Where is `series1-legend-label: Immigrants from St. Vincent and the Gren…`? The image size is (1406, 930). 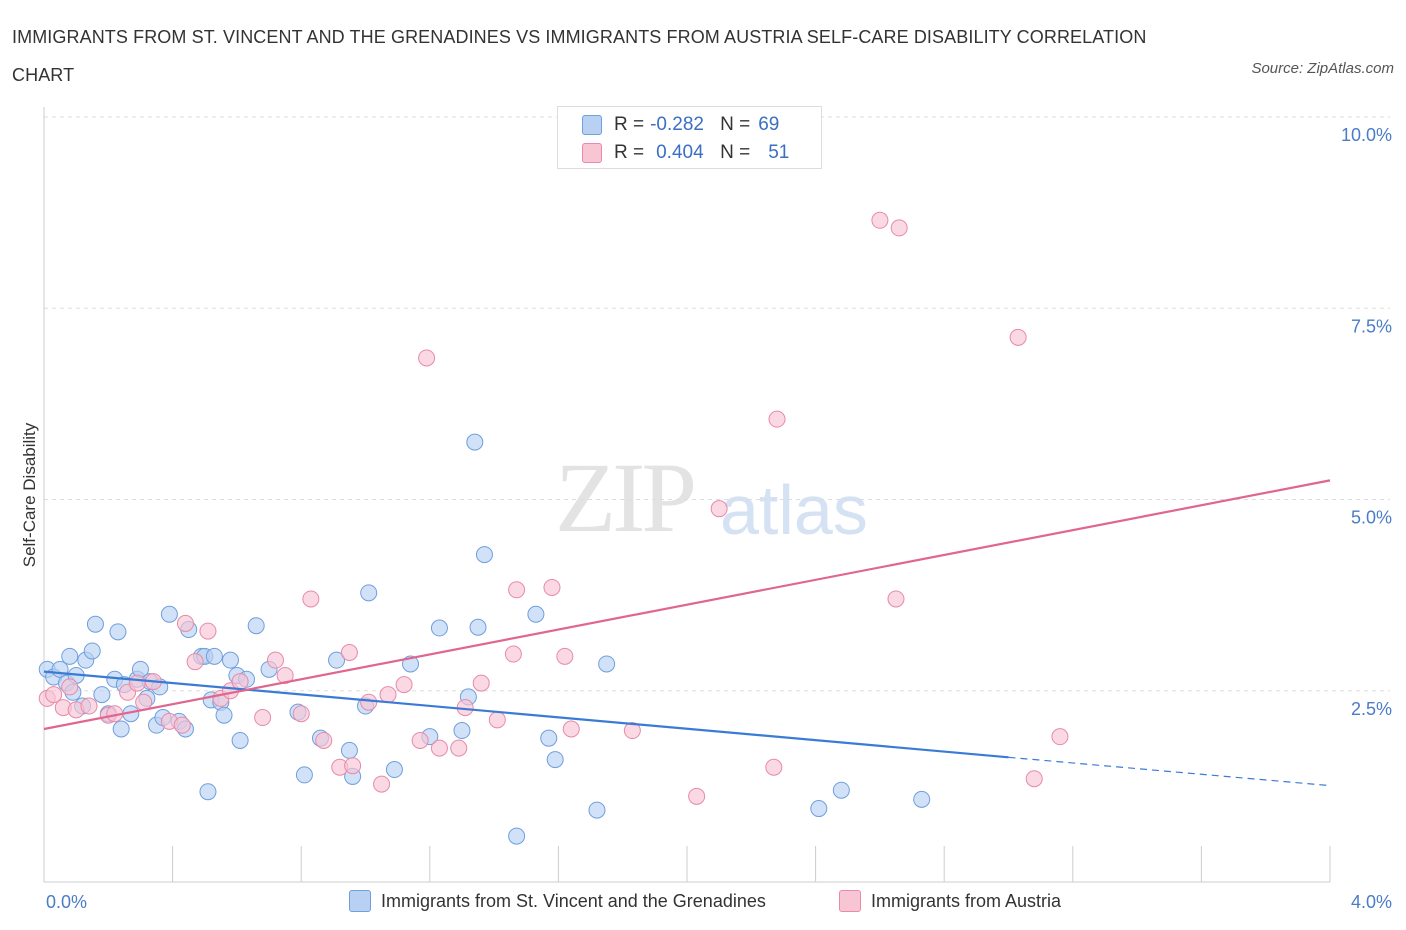
series1-legend-label: Immigrants from St. Vincent and the Gren… is located at coordinates (573, 900).